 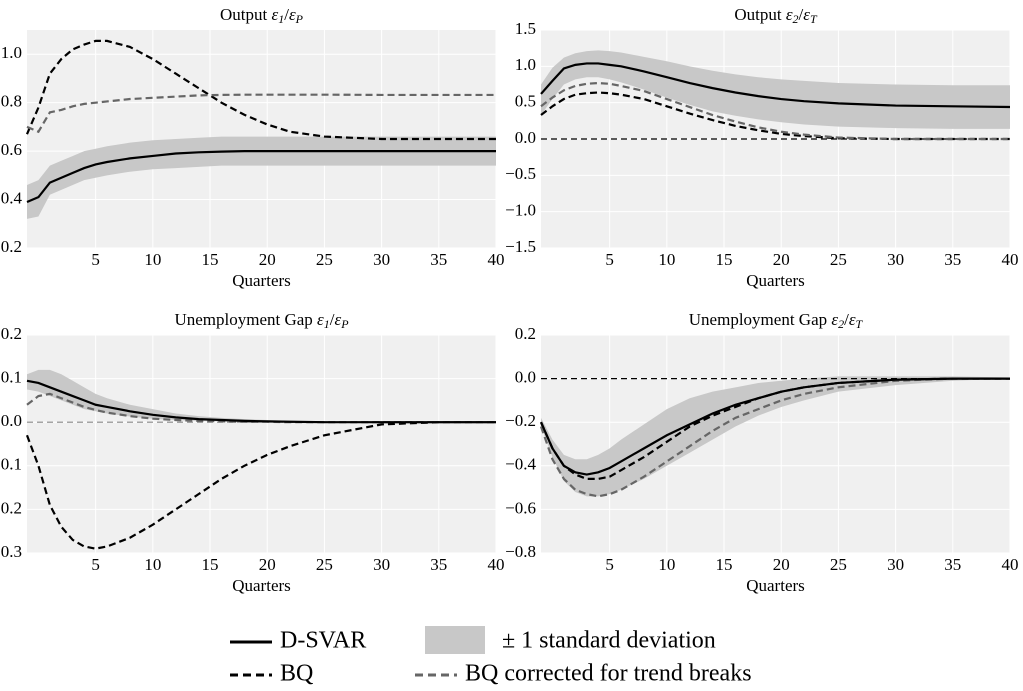 I want to click on y-tick-label: −0.5, so click(x=520, y=173).